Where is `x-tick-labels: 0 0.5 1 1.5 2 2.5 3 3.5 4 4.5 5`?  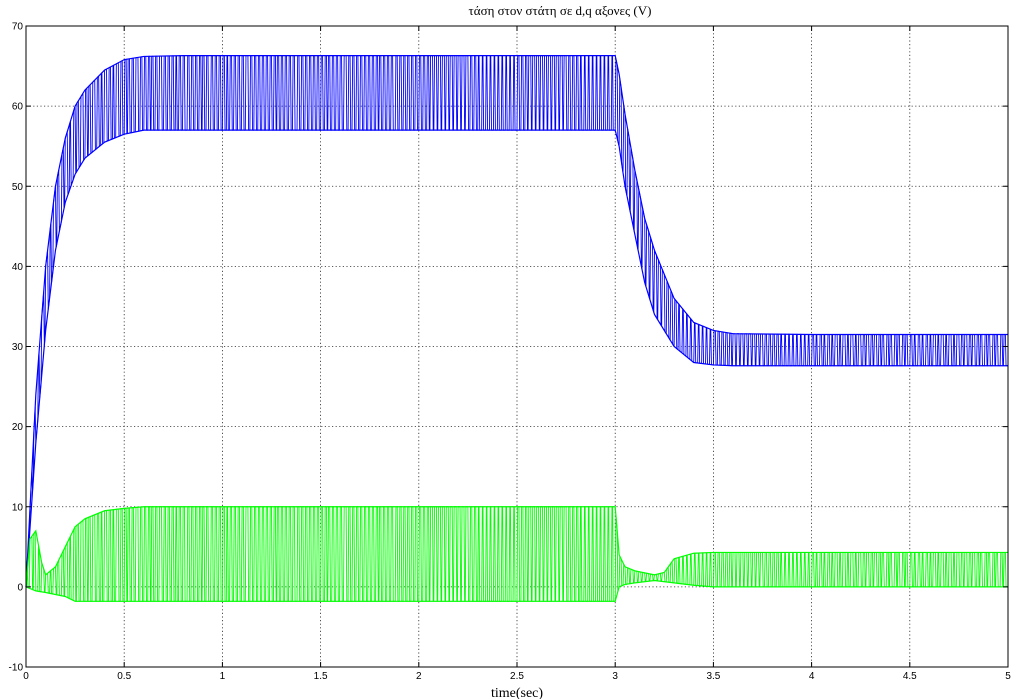
x-tick-labels: 0 0.5 1 1.5 2 2.5 3 3.5 4 4.5 5 is located at coordinates (517, 676).